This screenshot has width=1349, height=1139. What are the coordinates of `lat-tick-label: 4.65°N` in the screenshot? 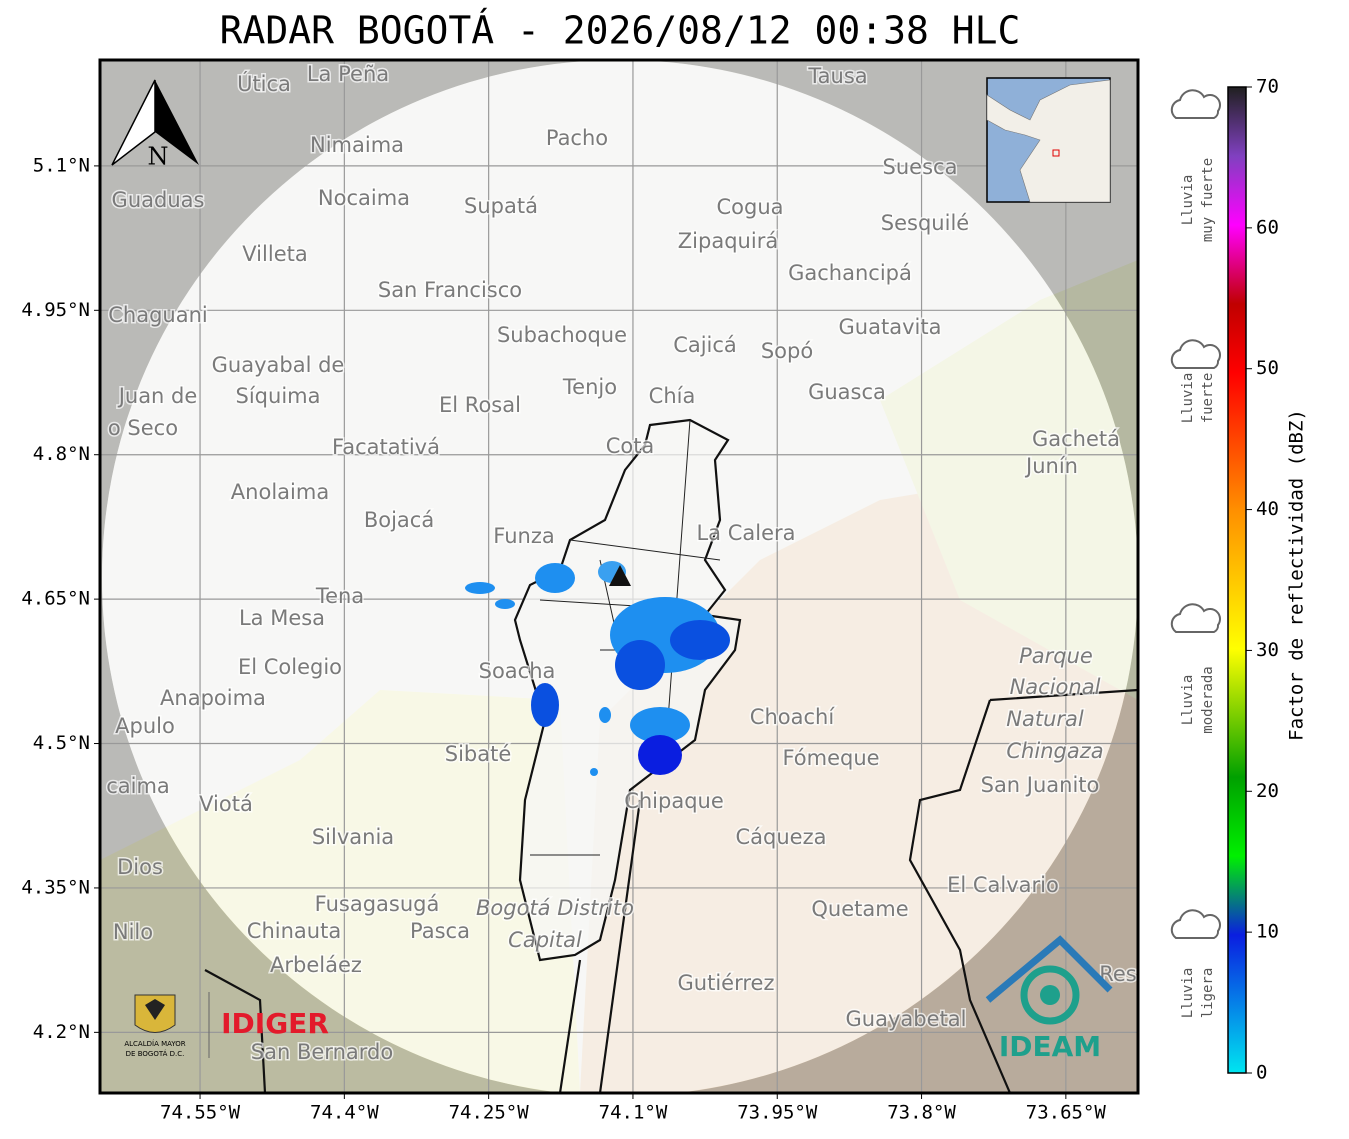 It's located at (55, 599).